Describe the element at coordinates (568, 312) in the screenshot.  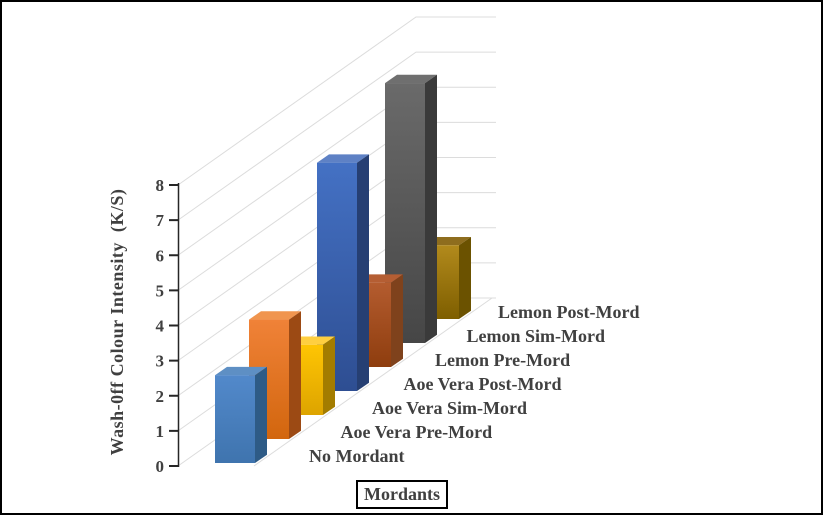
I see `category-label: Lemon Post-Mord` at that location.